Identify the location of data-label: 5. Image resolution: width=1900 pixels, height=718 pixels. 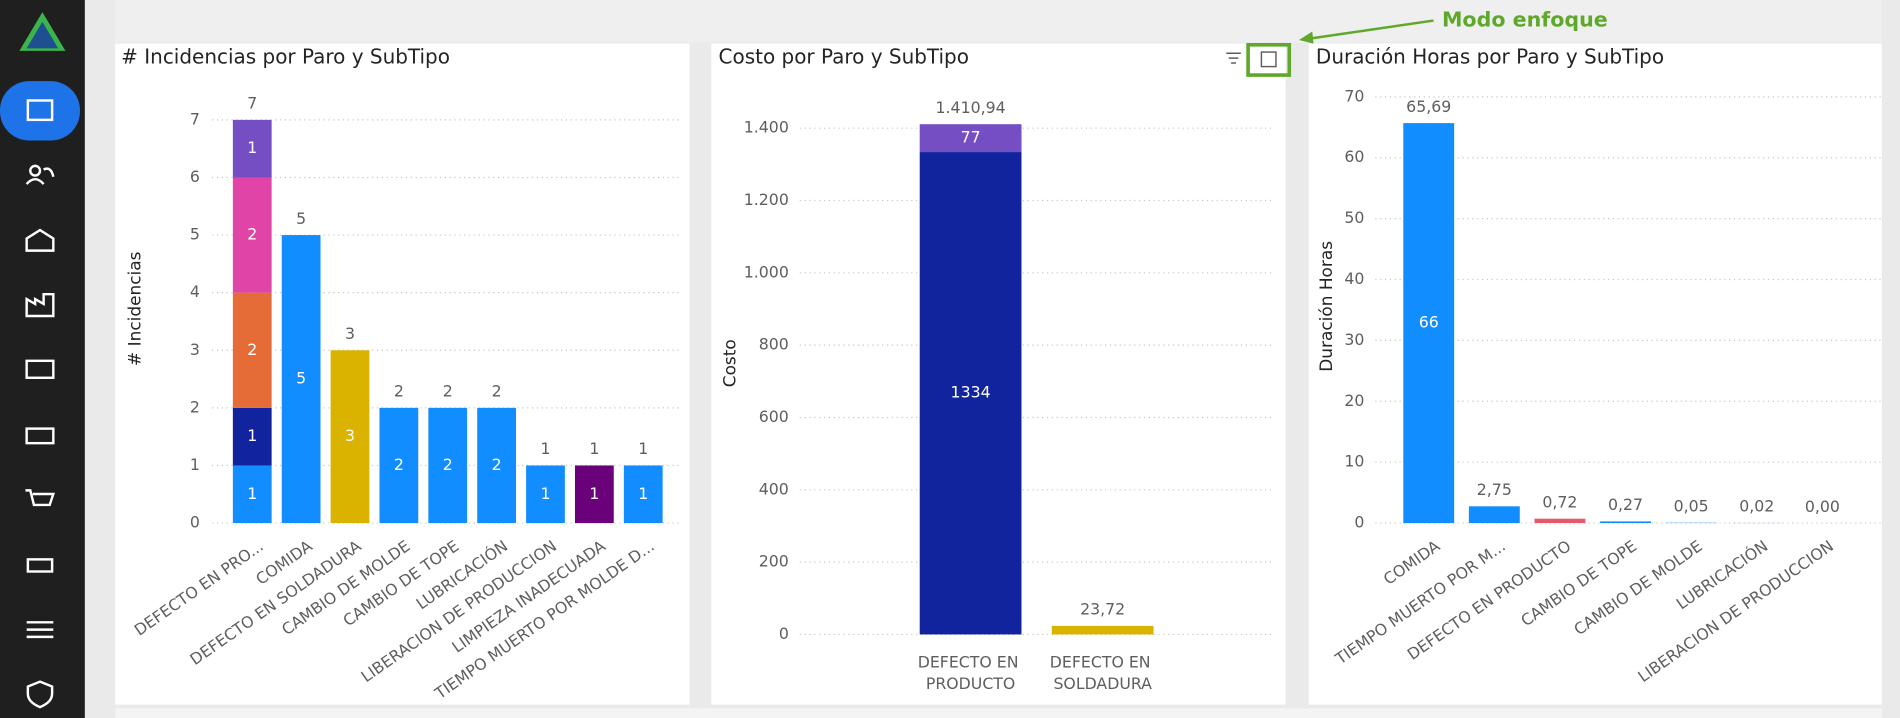
(301, 378).